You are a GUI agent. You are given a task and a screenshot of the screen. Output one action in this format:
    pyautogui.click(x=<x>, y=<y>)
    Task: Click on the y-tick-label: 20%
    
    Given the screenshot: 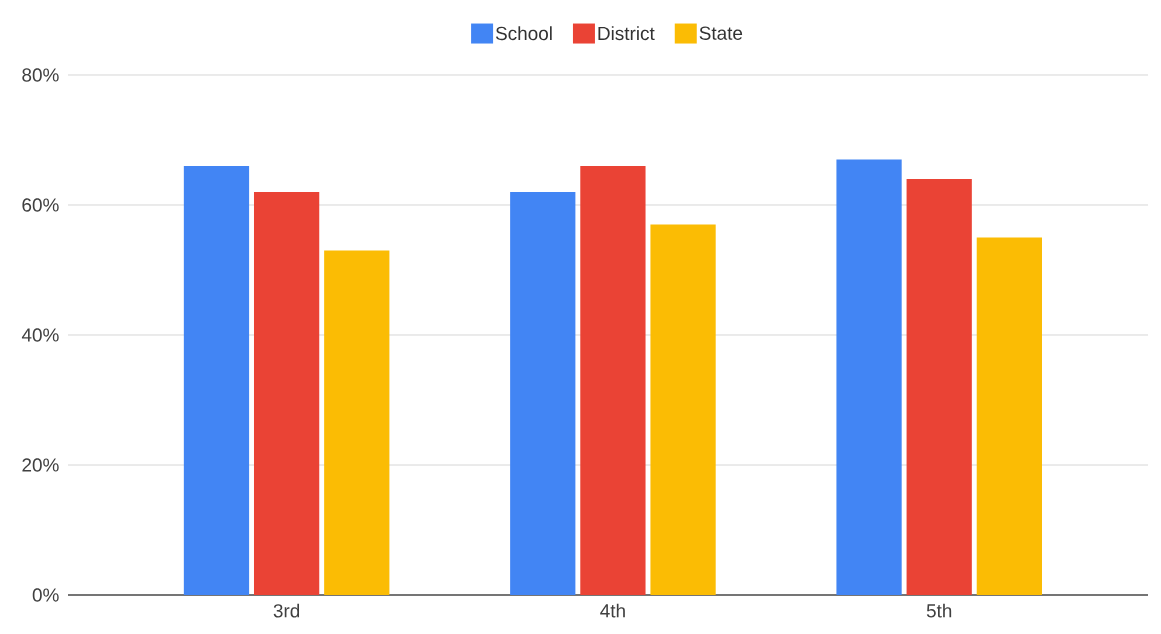 What is the action you would take?
    pyautogui.click(x=40, y=465)
    